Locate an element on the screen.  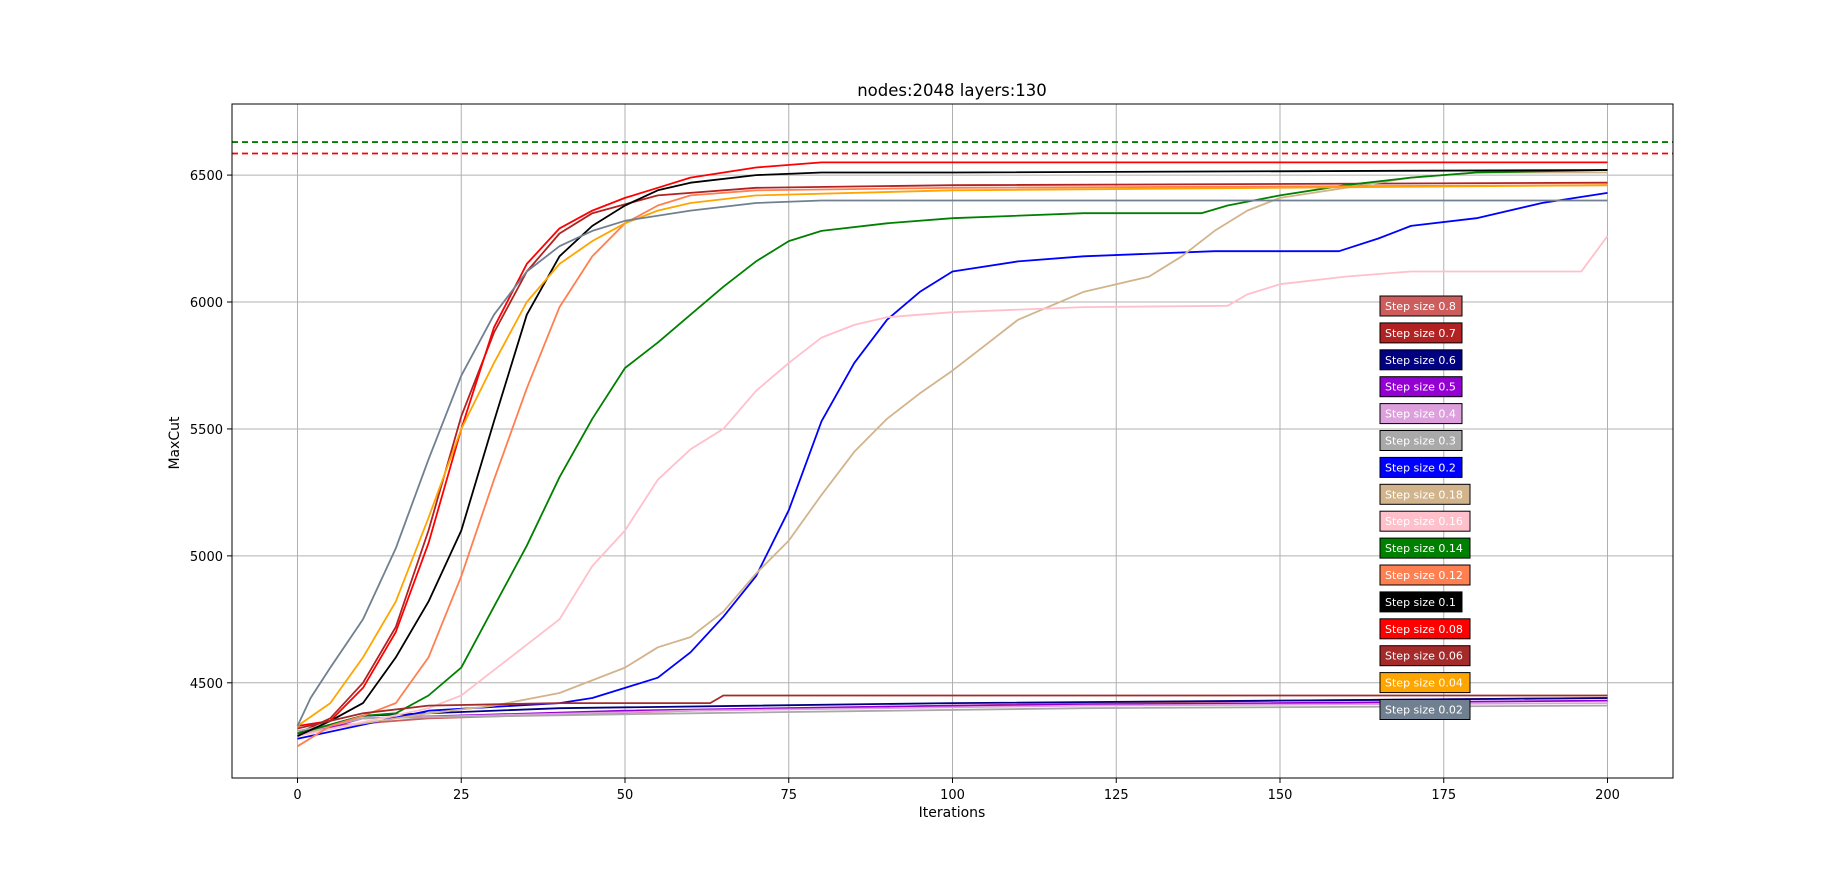
legend-label: Step size 0.02 is located at coordinates (1424, 710).